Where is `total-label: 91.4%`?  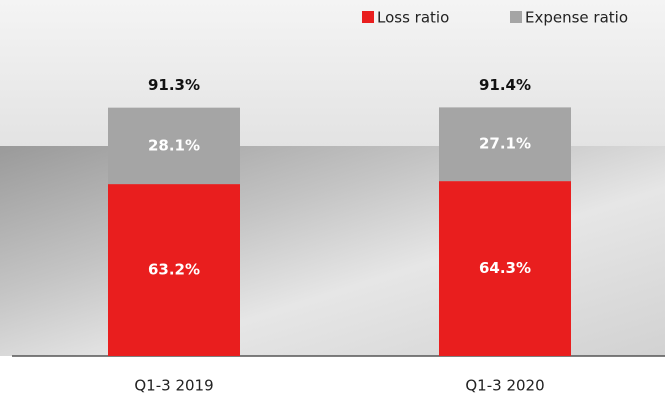 total-label: 91.4% is located at coordinates (505, 85).